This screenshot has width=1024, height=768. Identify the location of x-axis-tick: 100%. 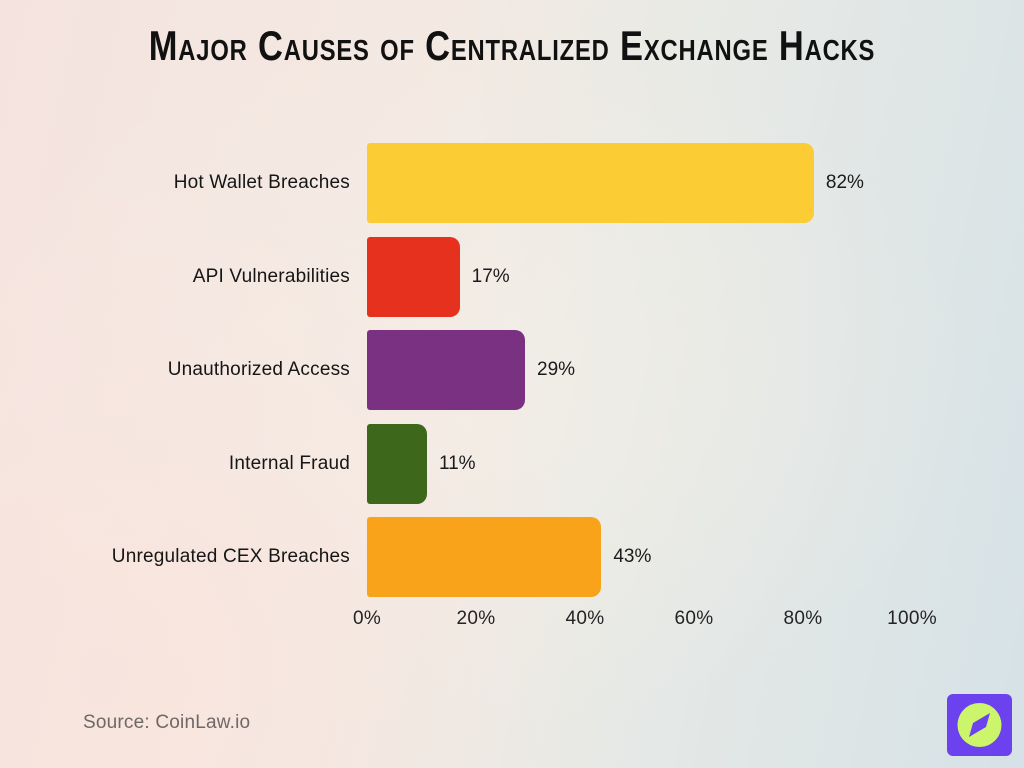
(912, 618).